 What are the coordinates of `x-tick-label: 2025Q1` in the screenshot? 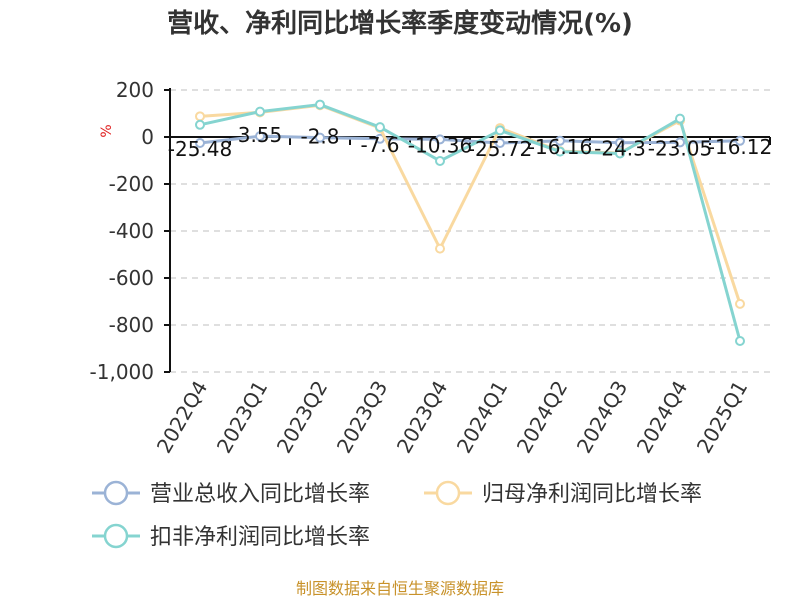 It's located at (722, 417).